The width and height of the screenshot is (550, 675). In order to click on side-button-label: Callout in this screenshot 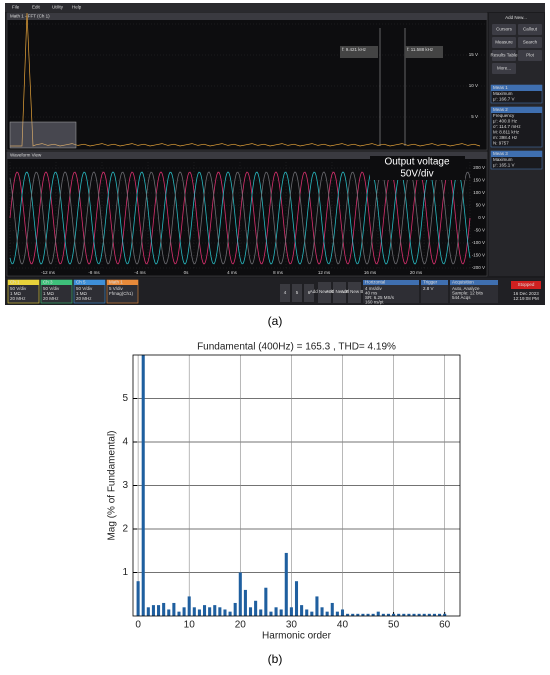, I will do `click(530, 29)`.